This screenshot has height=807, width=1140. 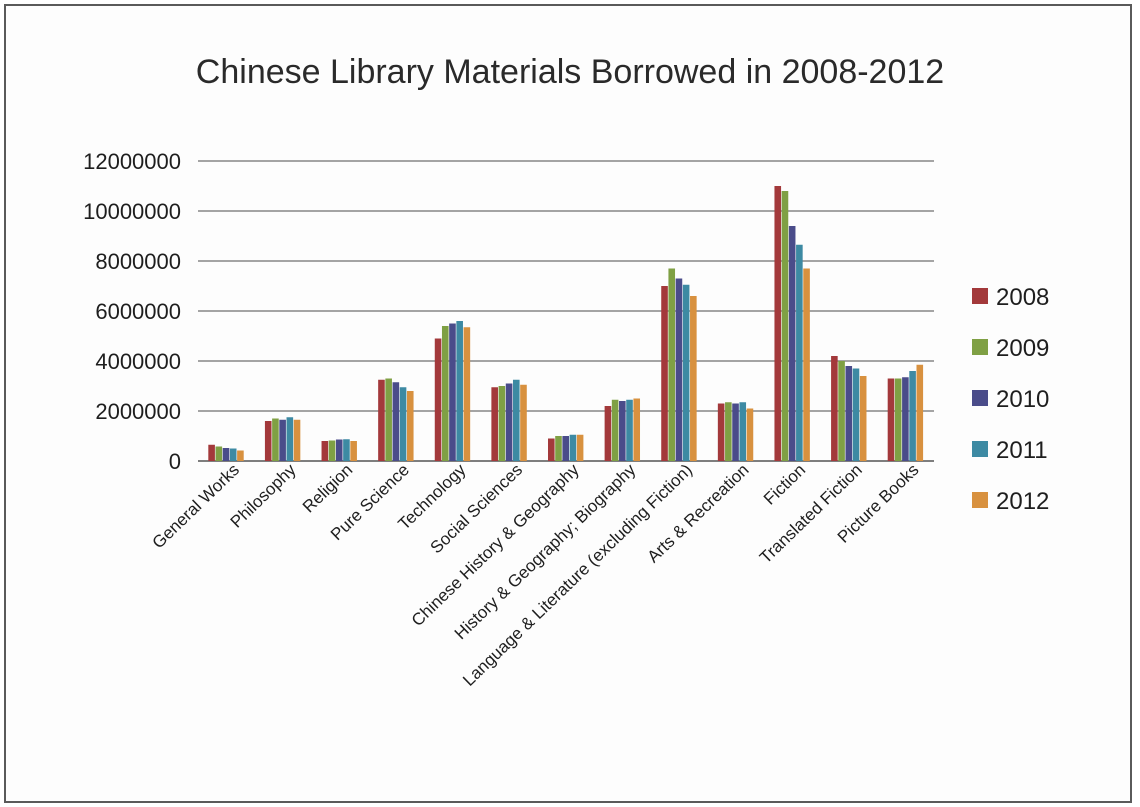 I want to click on x-tick-label: Arts & Recreation, so click(x=698, y=513).